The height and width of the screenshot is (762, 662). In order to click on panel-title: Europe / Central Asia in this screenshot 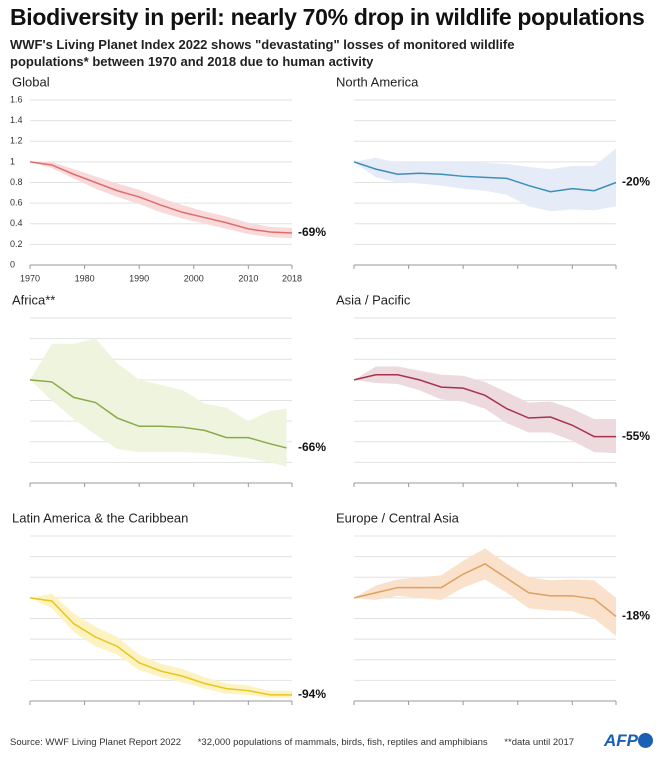, I will do `click(398, 517)`.